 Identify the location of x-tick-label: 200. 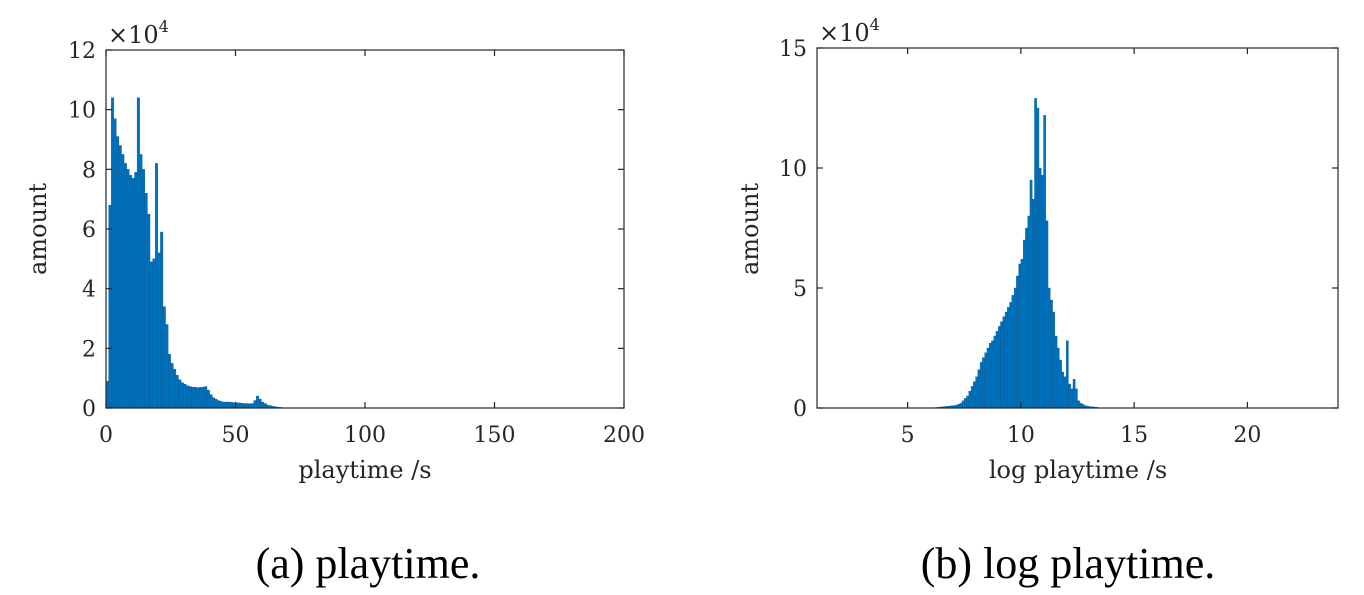
(624, 435).